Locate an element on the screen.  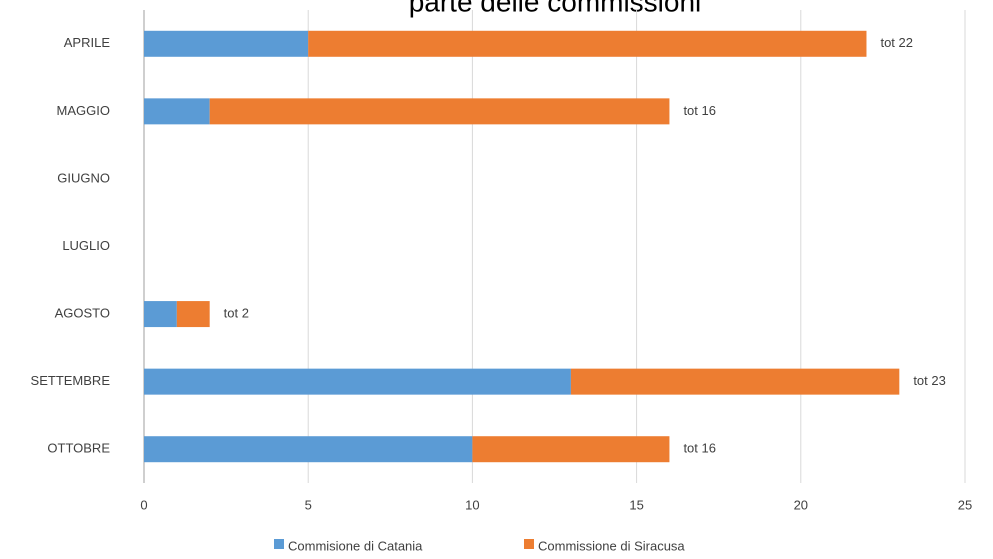
y-tick-label: AGOSTO is located at coordinates (82, 313).